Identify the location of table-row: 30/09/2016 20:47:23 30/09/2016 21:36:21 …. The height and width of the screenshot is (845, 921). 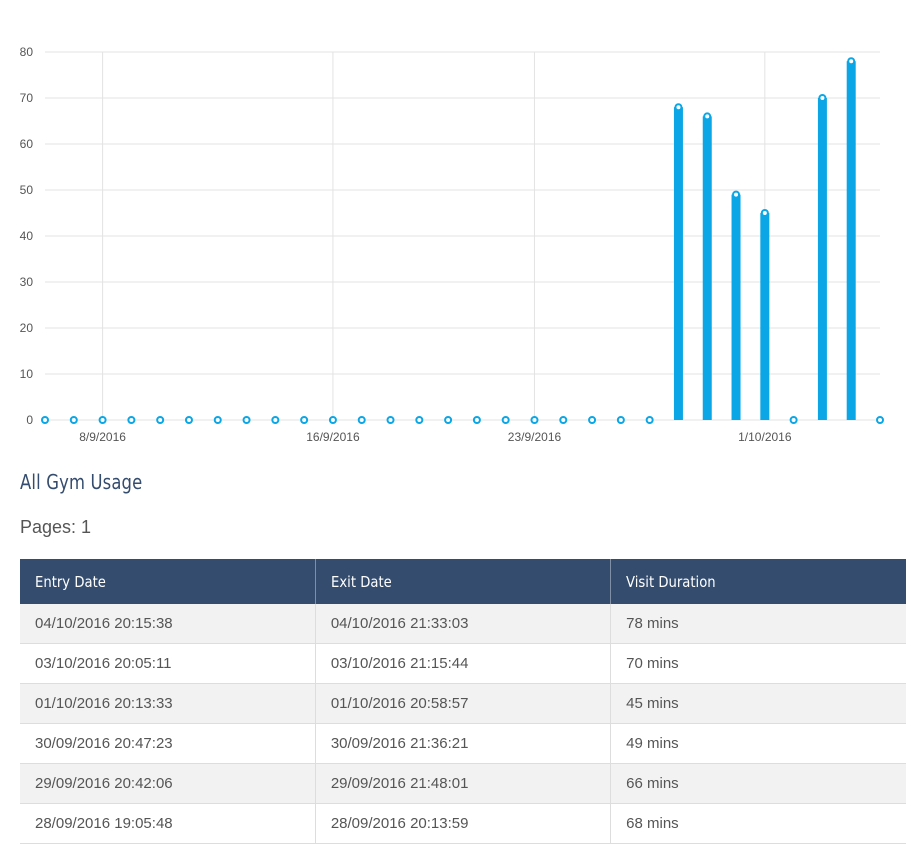
(463, 743).